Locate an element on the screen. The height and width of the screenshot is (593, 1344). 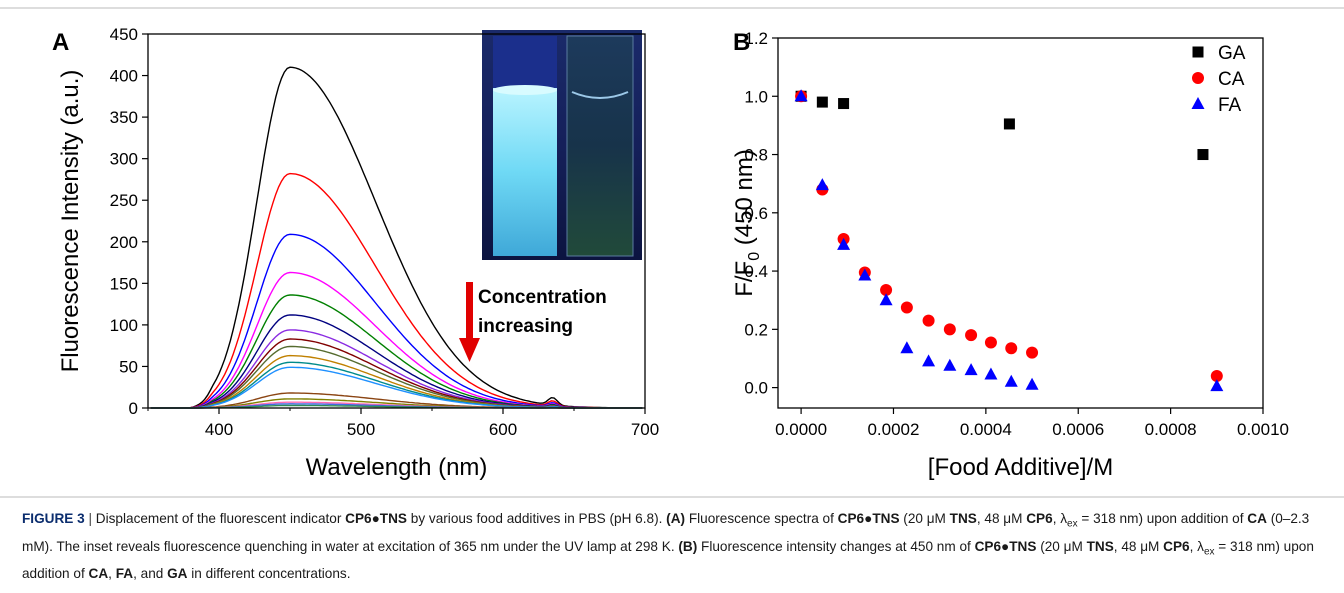
y-tick-label: 1.2 is located at coordinates (756, 38).